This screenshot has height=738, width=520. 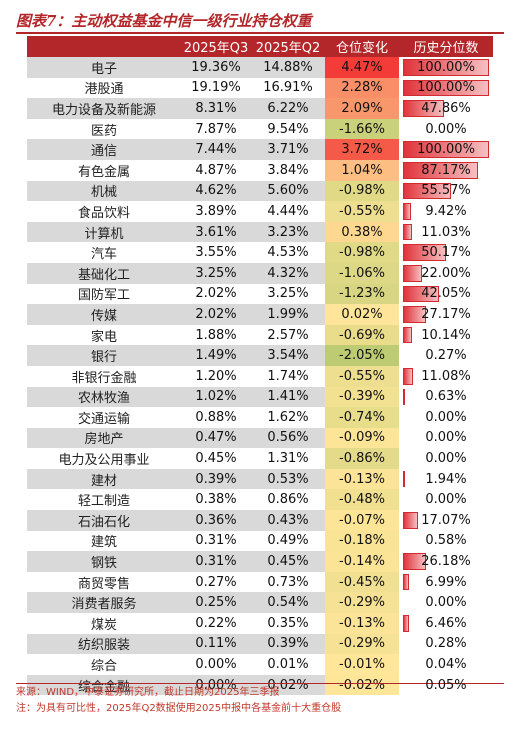 What do you see at coordinates (362, 541) in the screenshot?
I see `position-change-cell: -0.18%` at bounding box center [362, 541].